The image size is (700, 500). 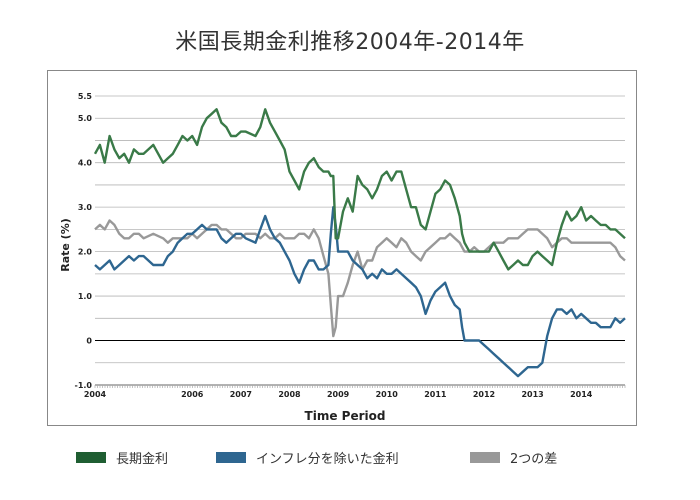 I want to click on legend-label-long-term-rate: 長期金利, so click(x=142, y=459).